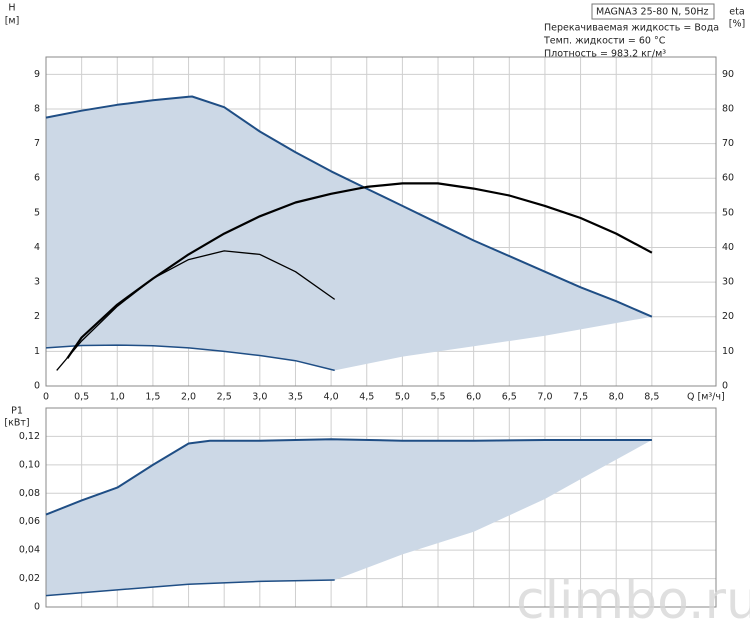 Image resolution: width=750 pixels, height=623 pixels. I want to click on x-tick-label: 3,0, so click(259, 397).